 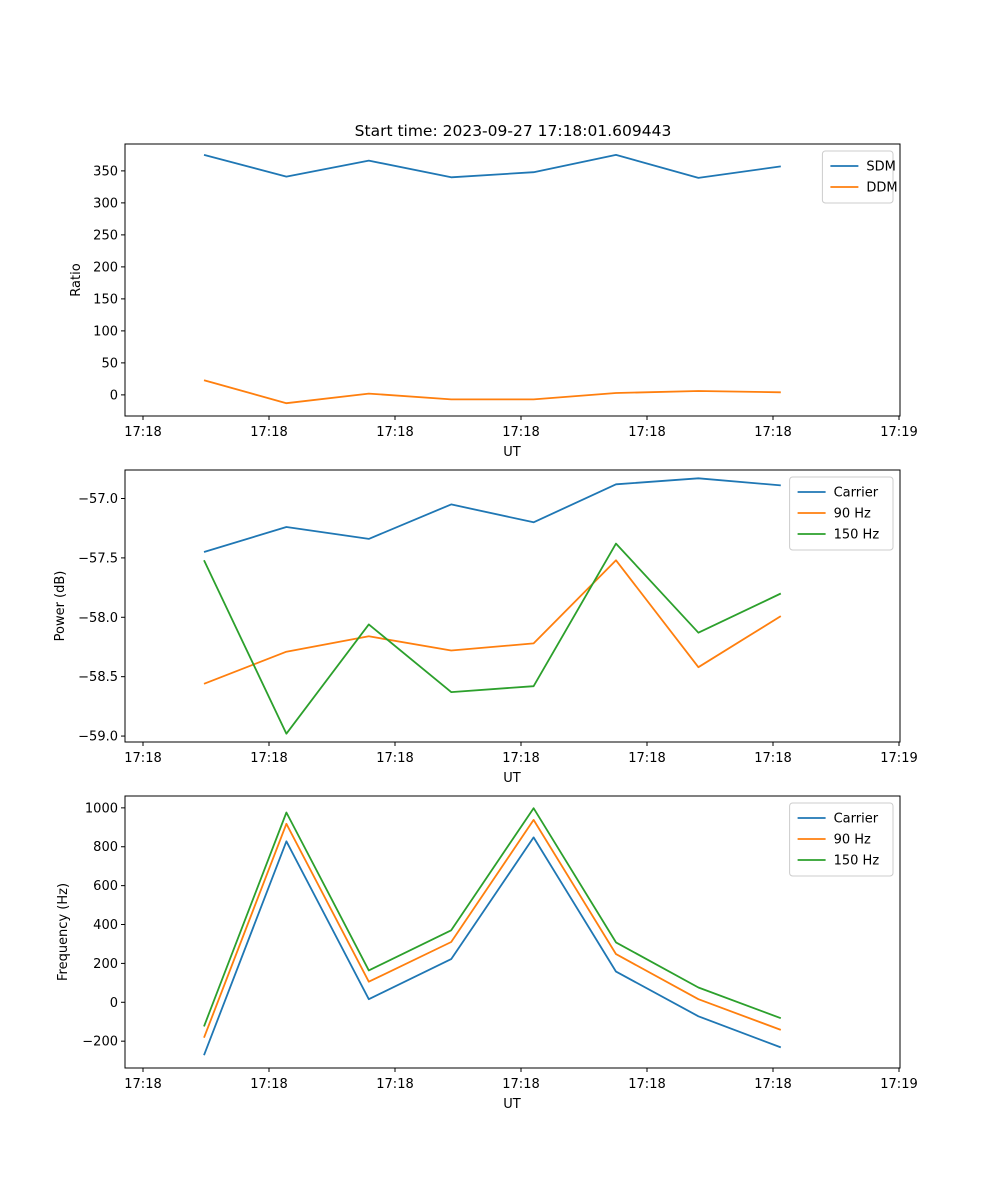 I want to click on frequency-plot-area, so click(x=492, y=932).